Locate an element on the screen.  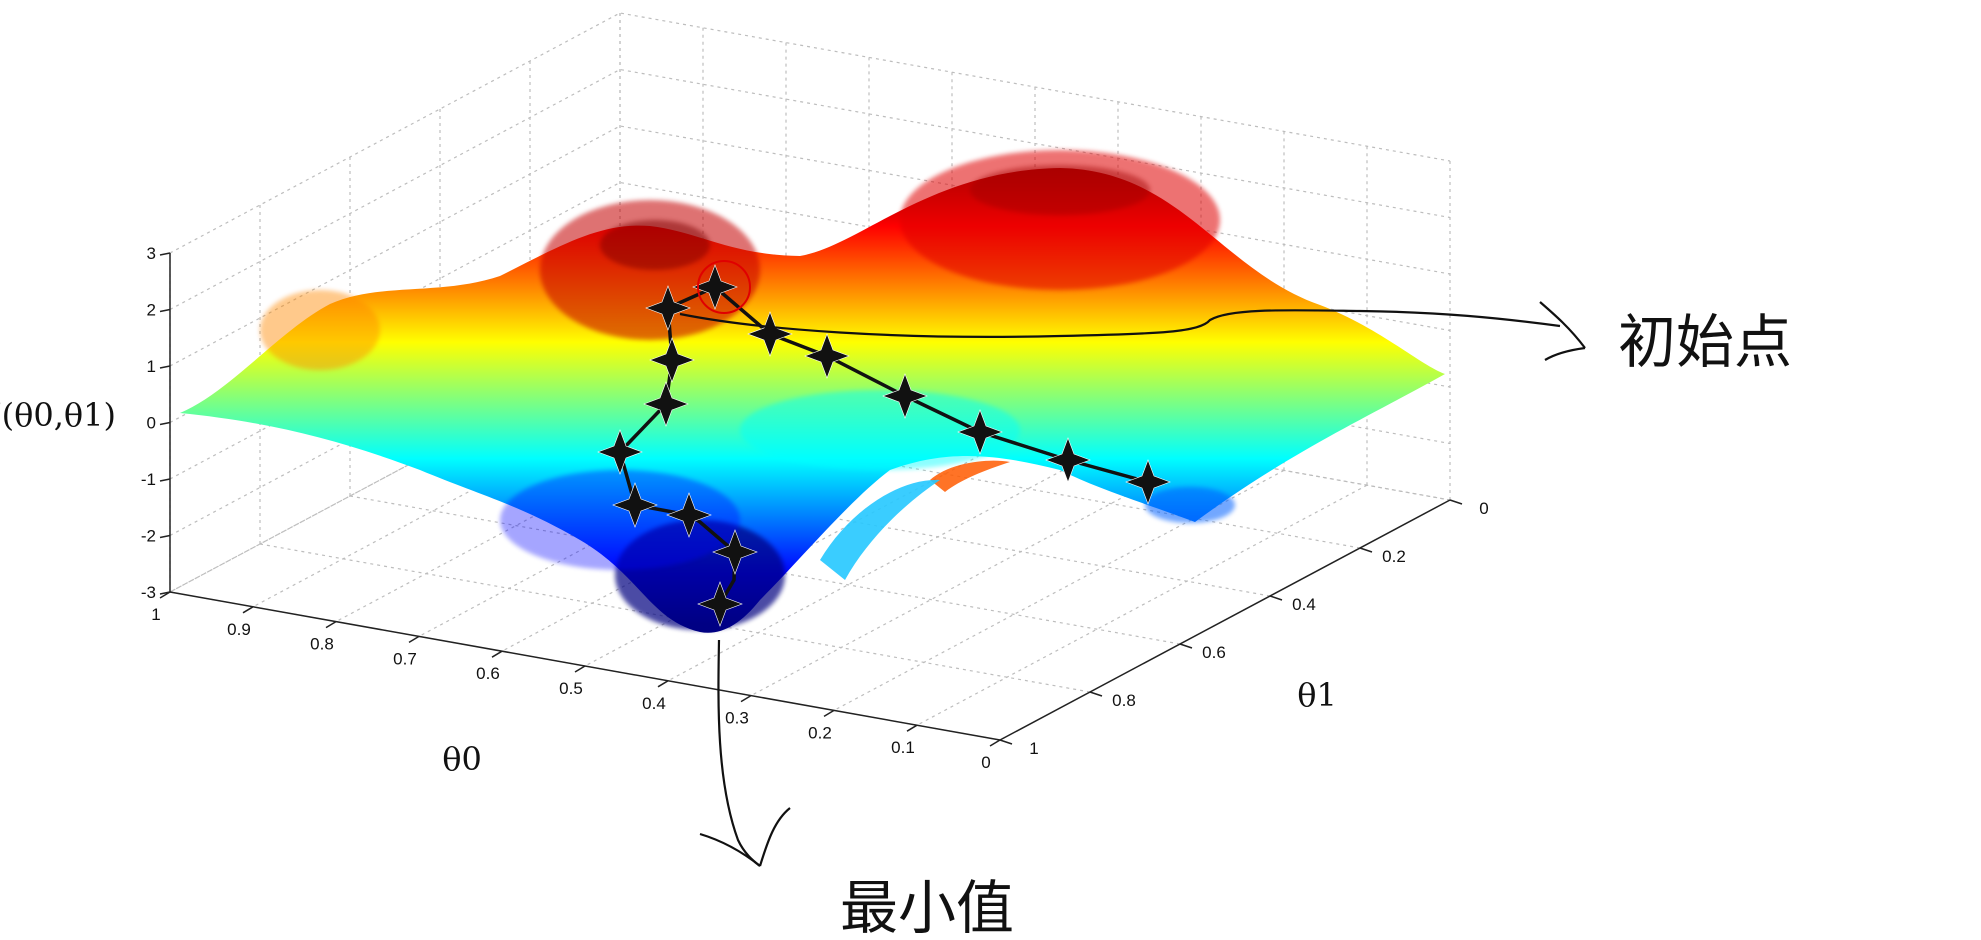
x-tick-label: 0.8 is located at coordinates (322, 644).